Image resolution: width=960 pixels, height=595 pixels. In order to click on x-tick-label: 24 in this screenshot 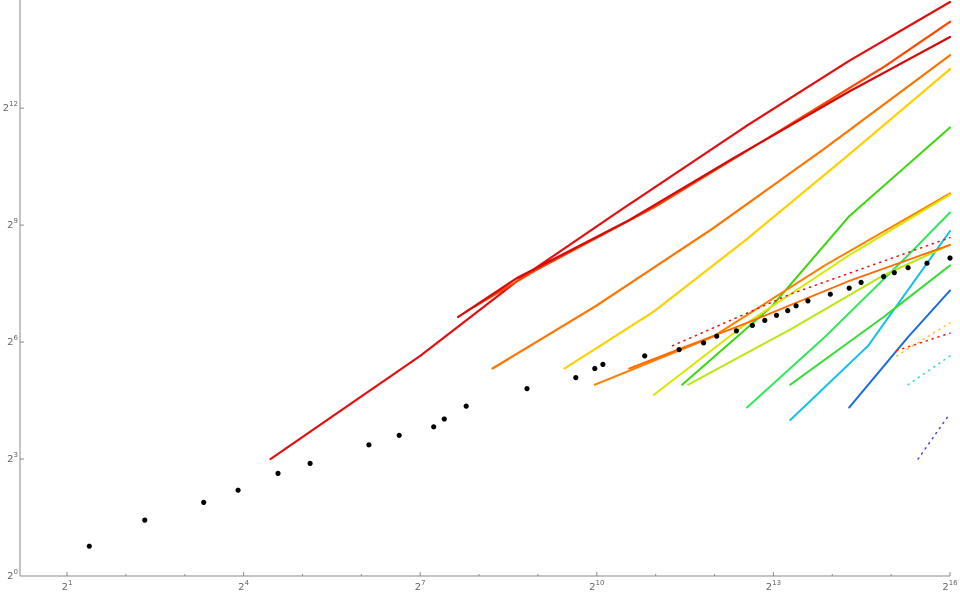, I will do `click(243, 586)`.